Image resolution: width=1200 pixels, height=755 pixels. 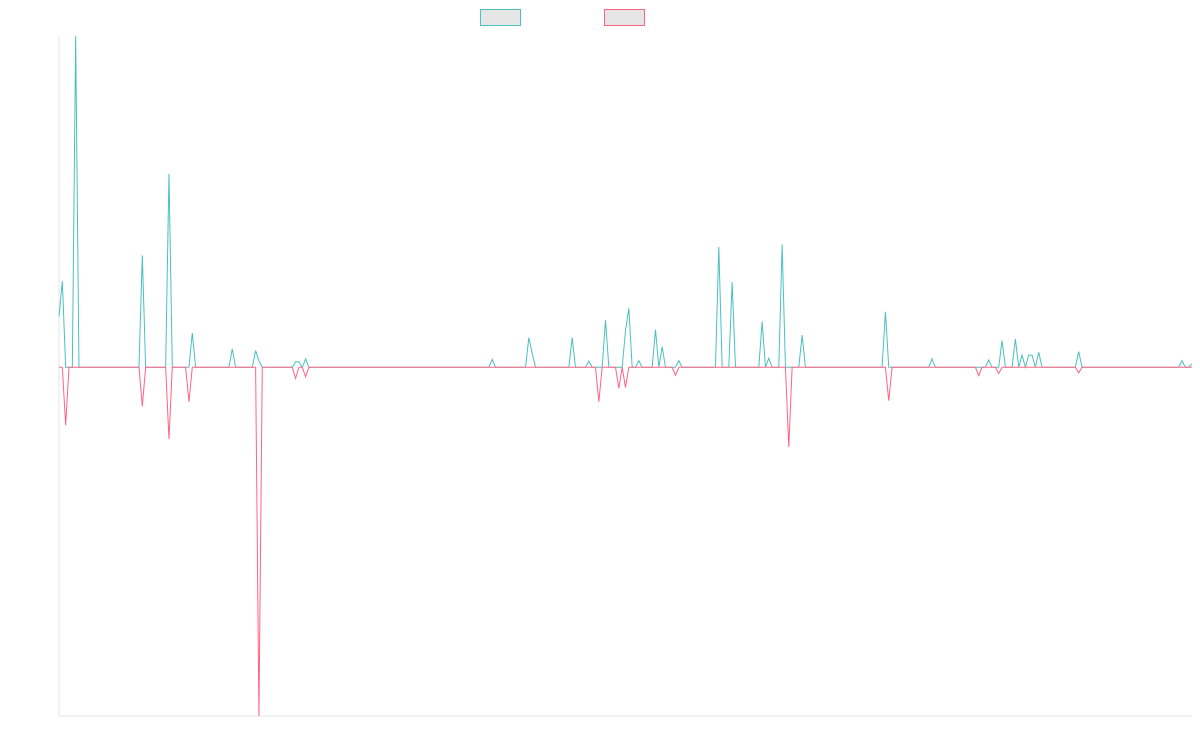 I want to click on legend-swatch-rose, so click(x=624, y=17).